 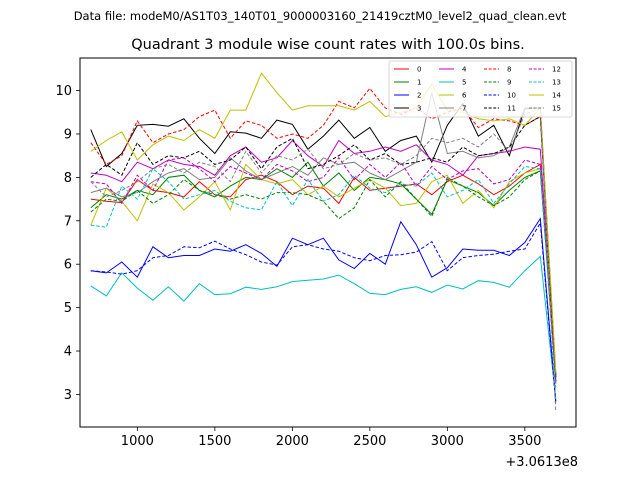 What do you see at coordinates (524, 441) in the screenshot?
I see `x-tick-label: 3500` at bounding box center [524, 441].